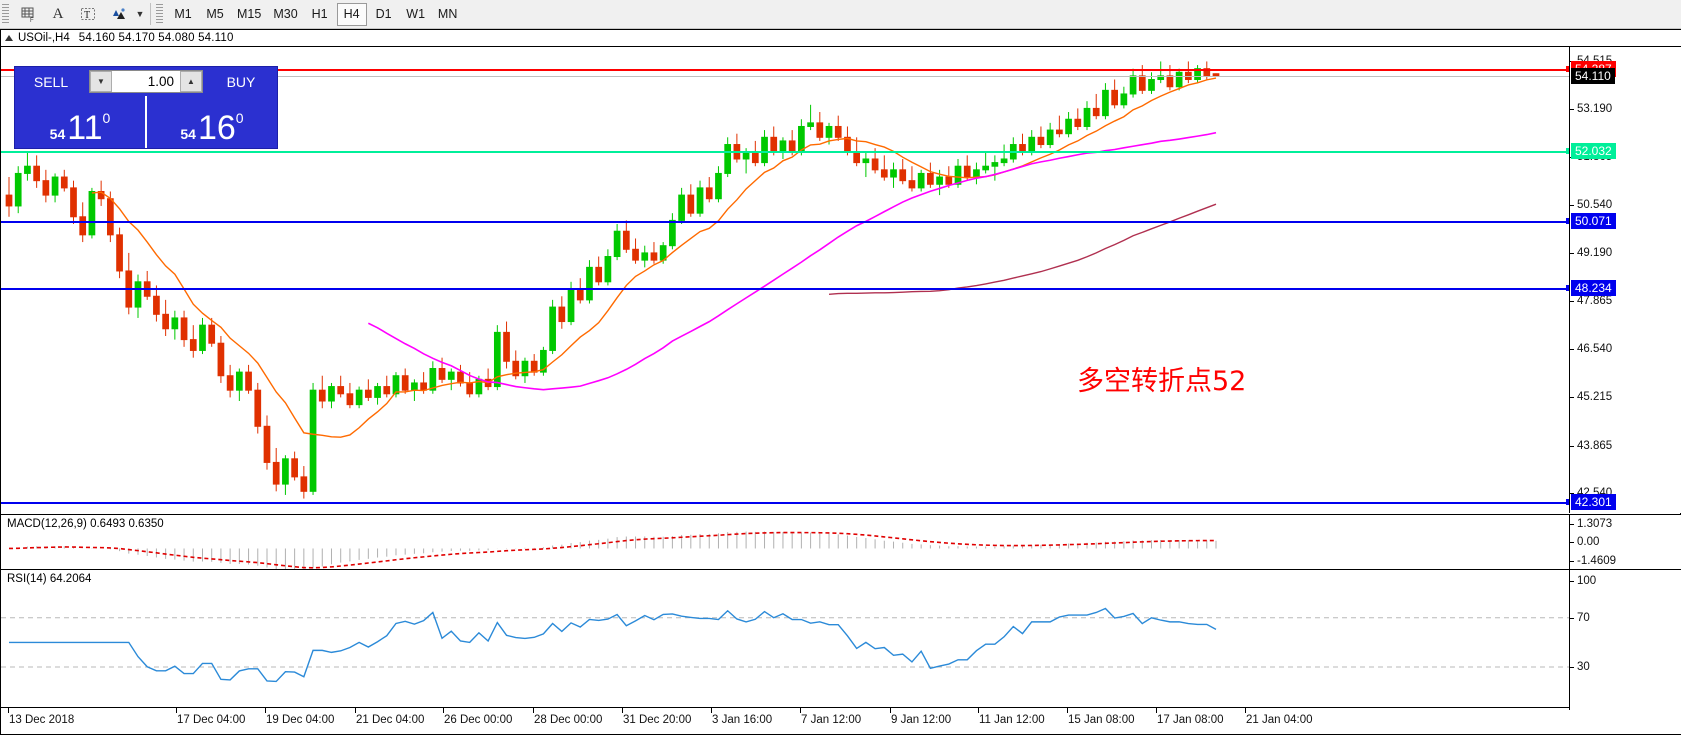 This screenshot has height=735, width=1681. I want to click on macd-title: MACD(12,26,9) 0.6493 0.6350, so click(85, 524).